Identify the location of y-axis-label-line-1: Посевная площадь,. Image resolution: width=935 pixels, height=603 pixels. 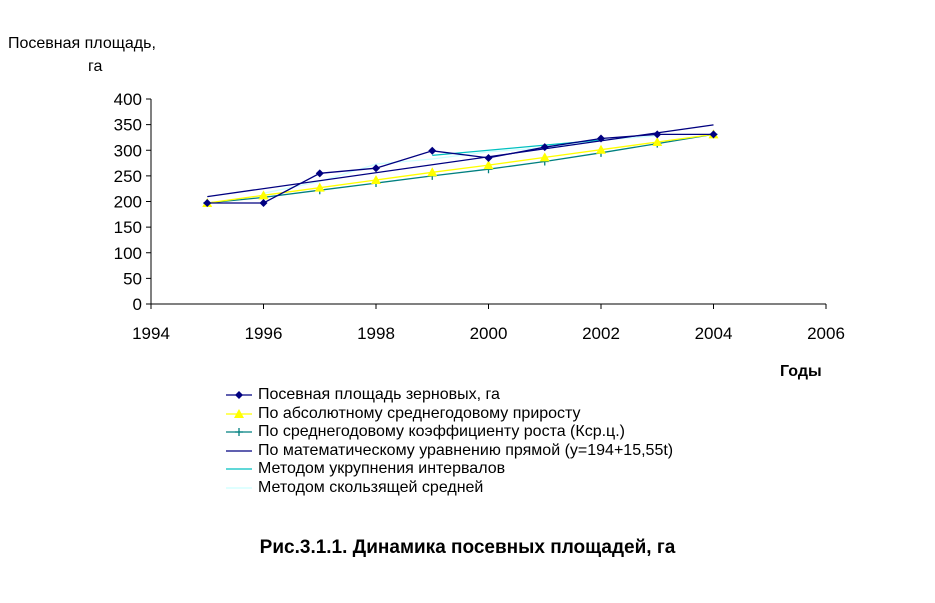
(82, 43).